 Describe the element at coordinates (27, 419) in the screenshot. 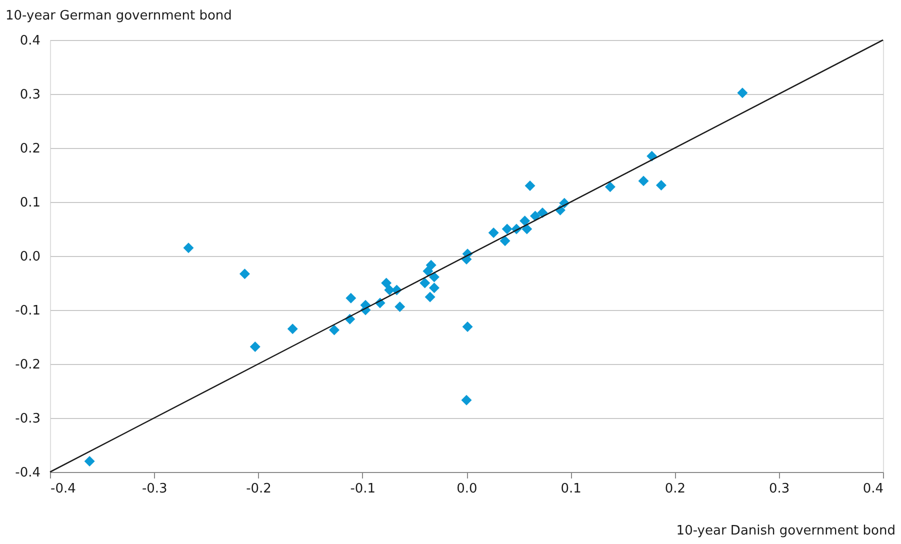

I see `y-tick-label: -0.3` at that location.